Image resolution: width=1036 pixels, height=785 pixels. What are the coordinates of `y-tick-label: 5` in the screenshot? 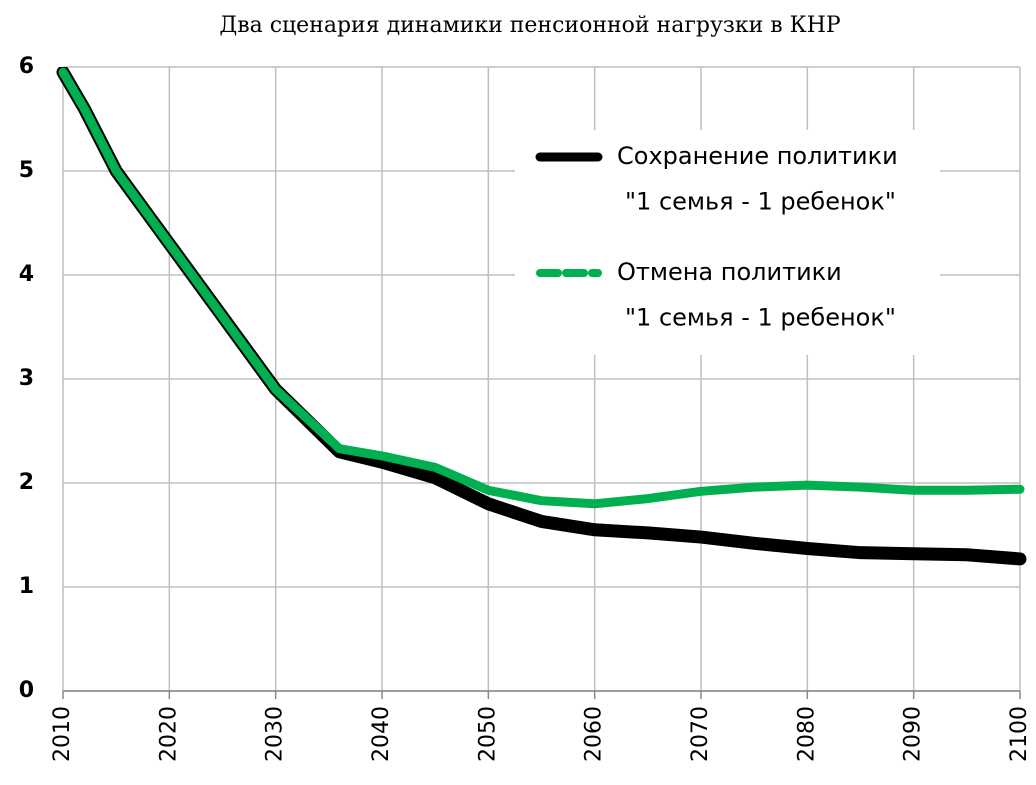 It's located at (26, 170).